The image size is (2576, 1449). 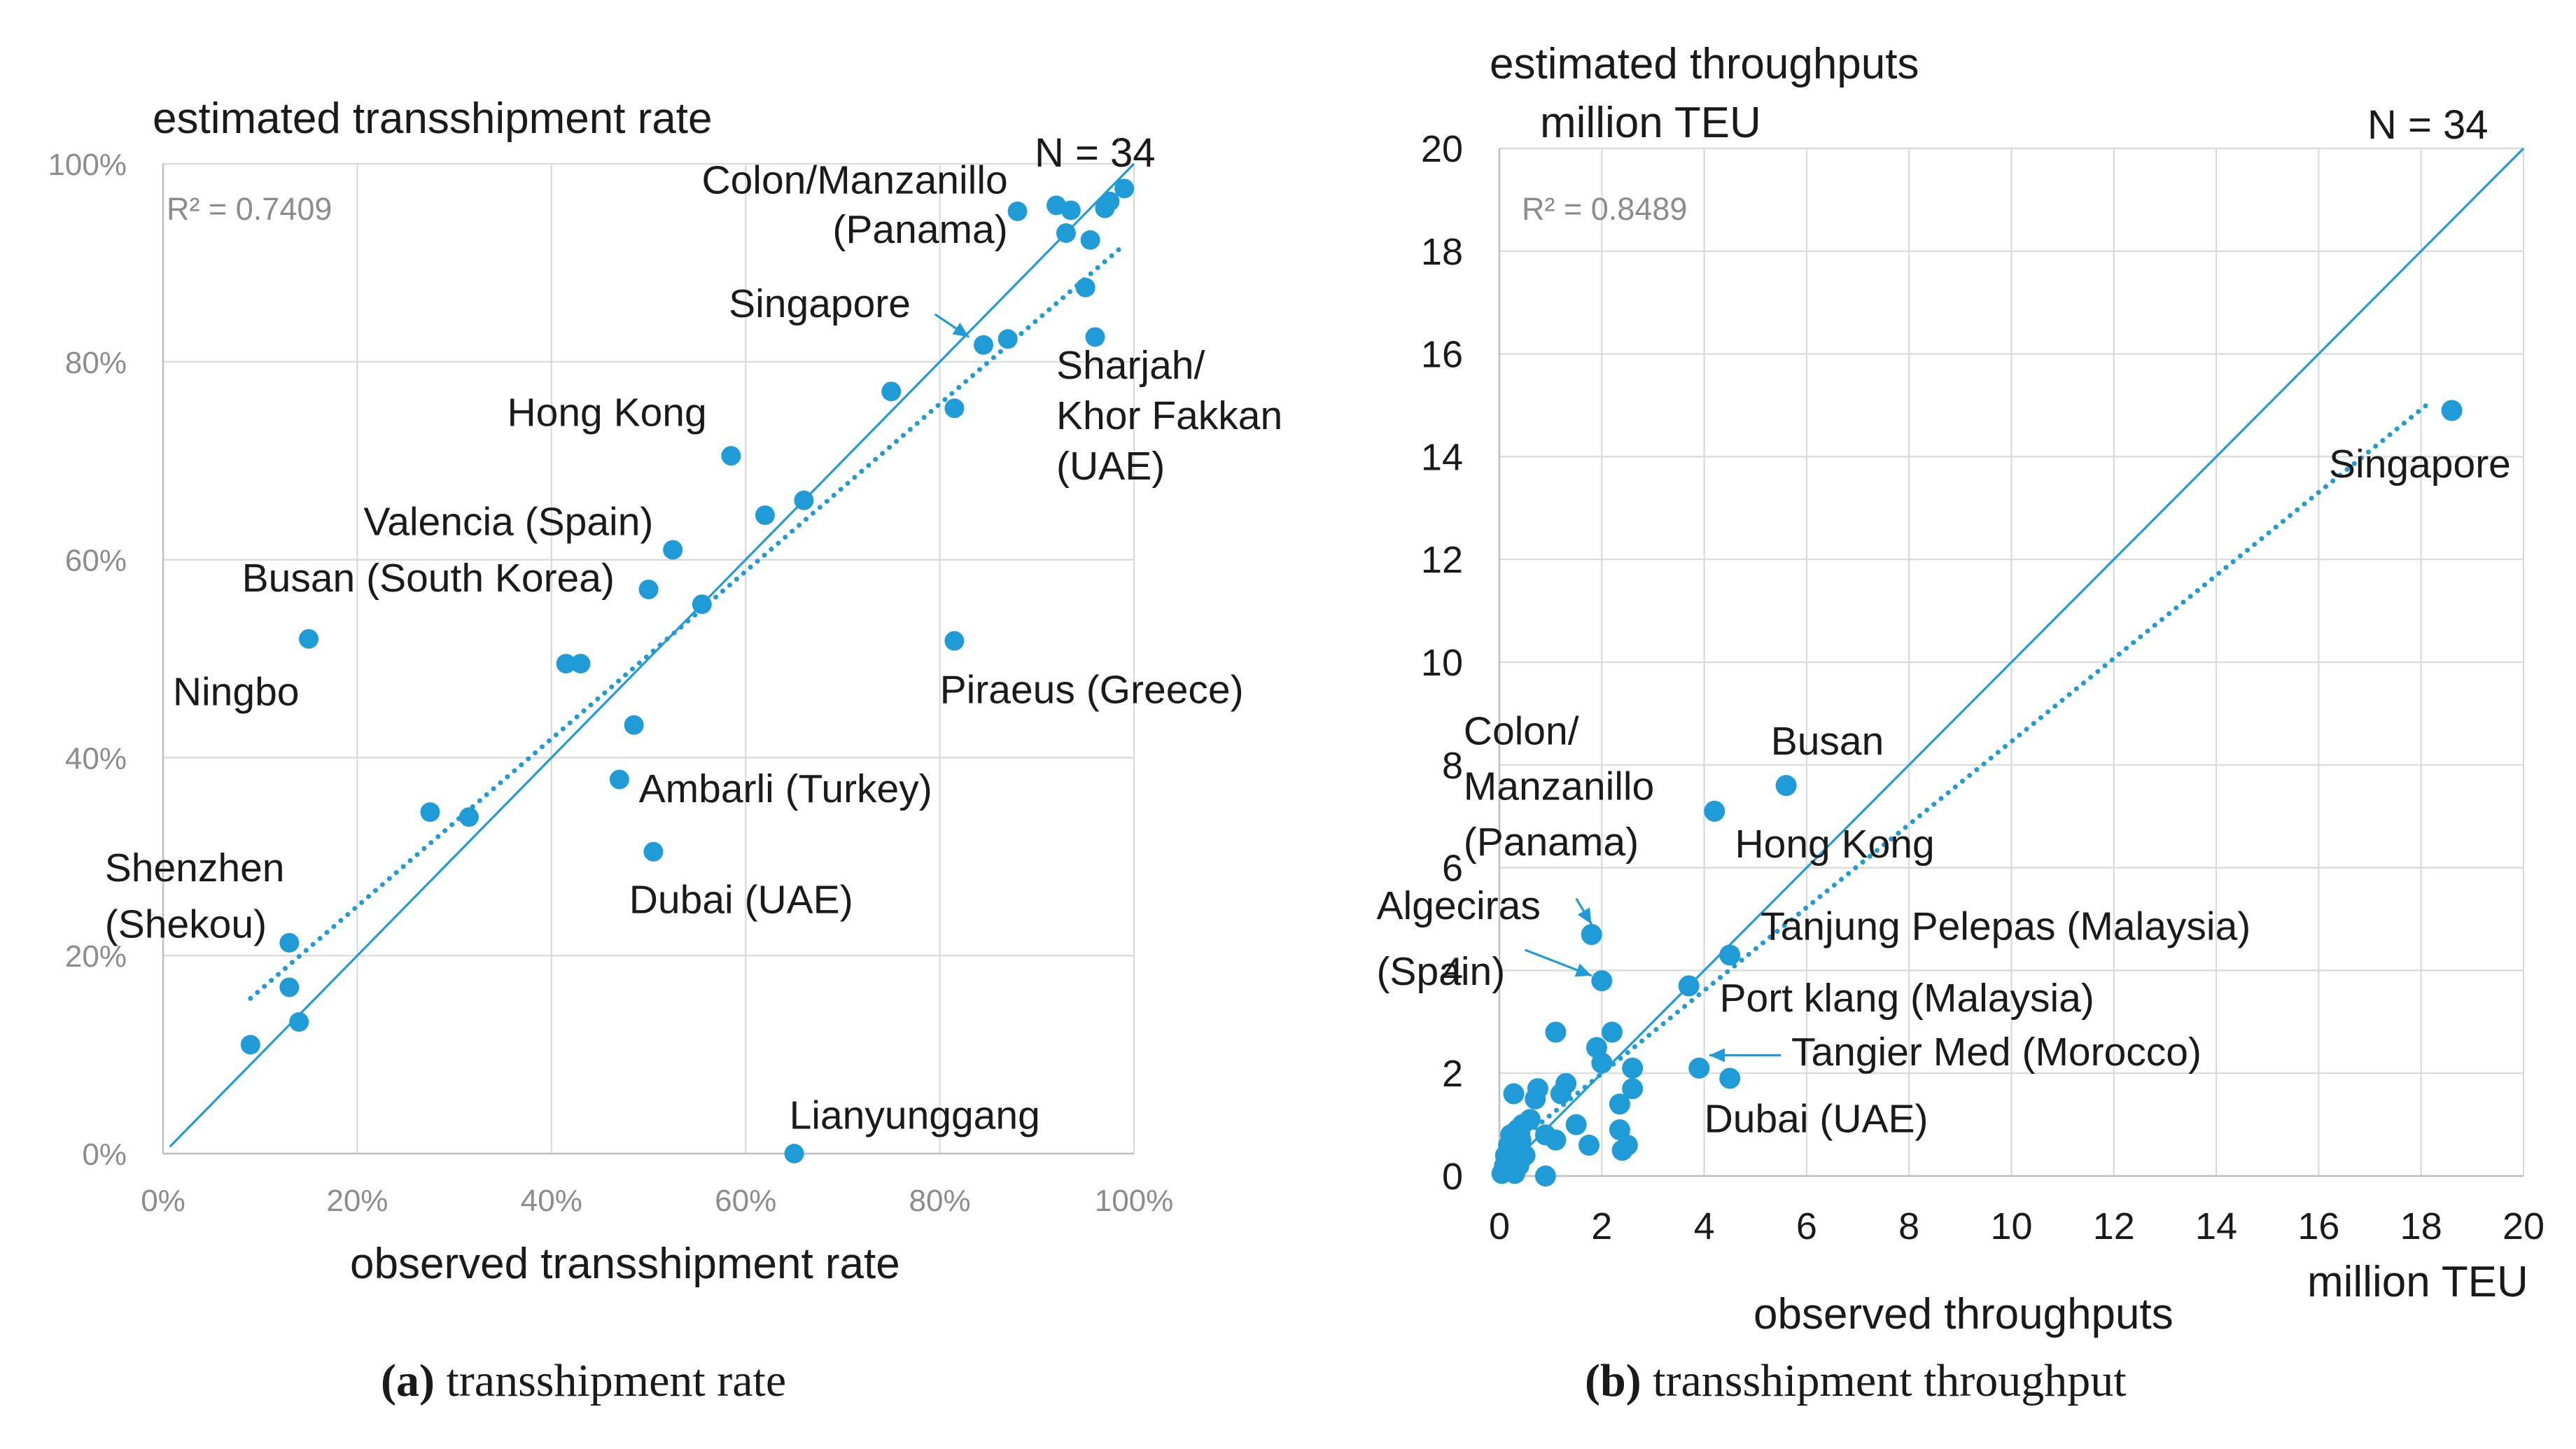 What do you see at coordinates (1704, 1226) in the screenshot?
I see `x-tick-label: 4` at bounding box center [1704, 1226].